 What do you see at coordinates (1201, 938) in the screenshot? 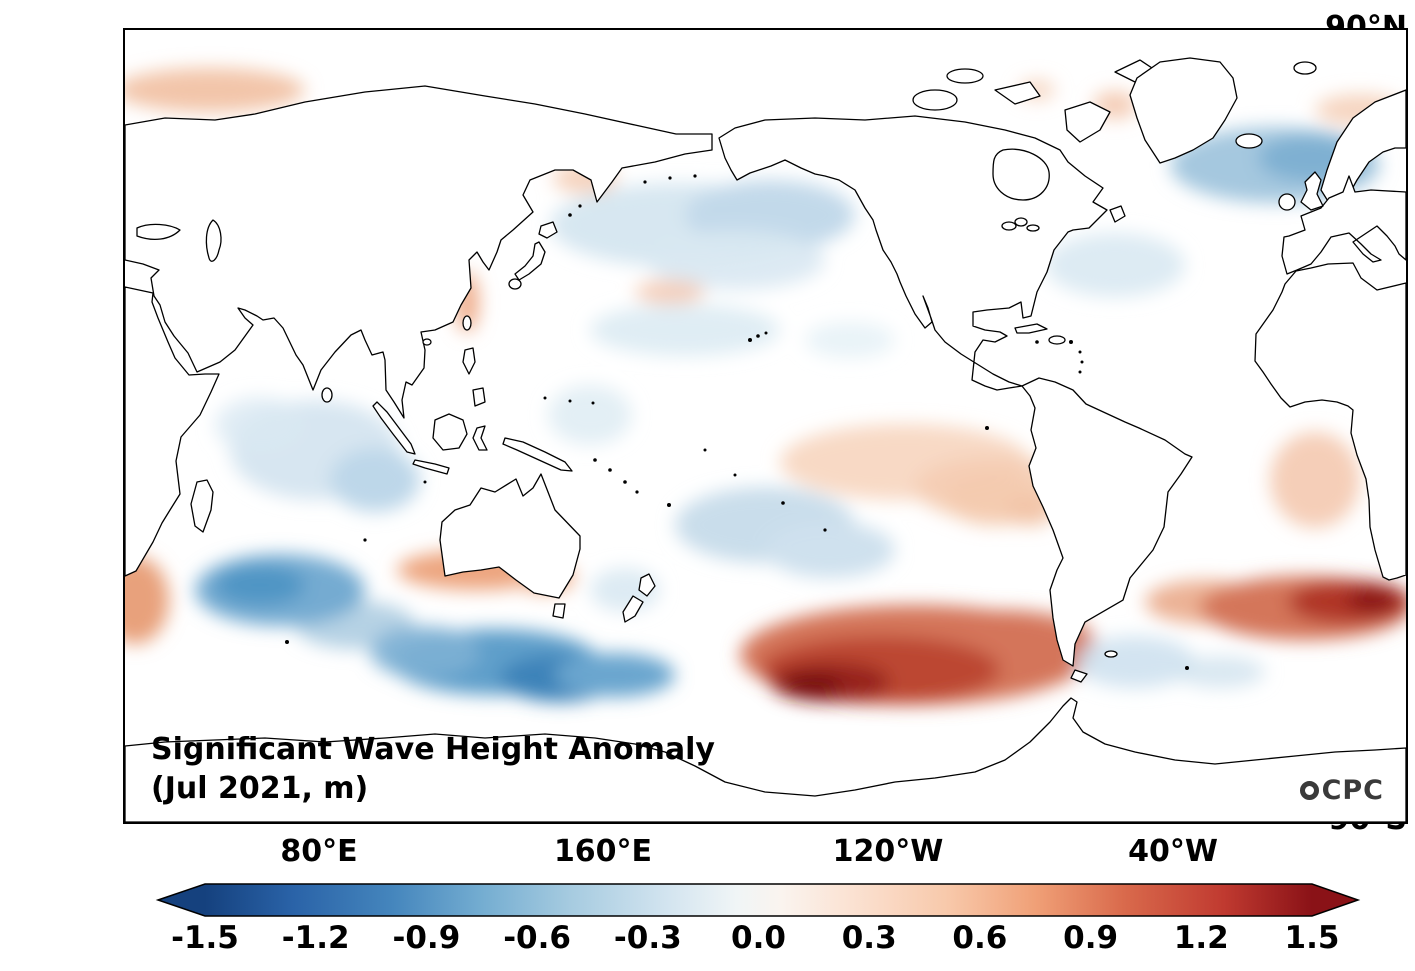
I see `cbtick-1-2: 1.2` at bounding box center [1201, 938].